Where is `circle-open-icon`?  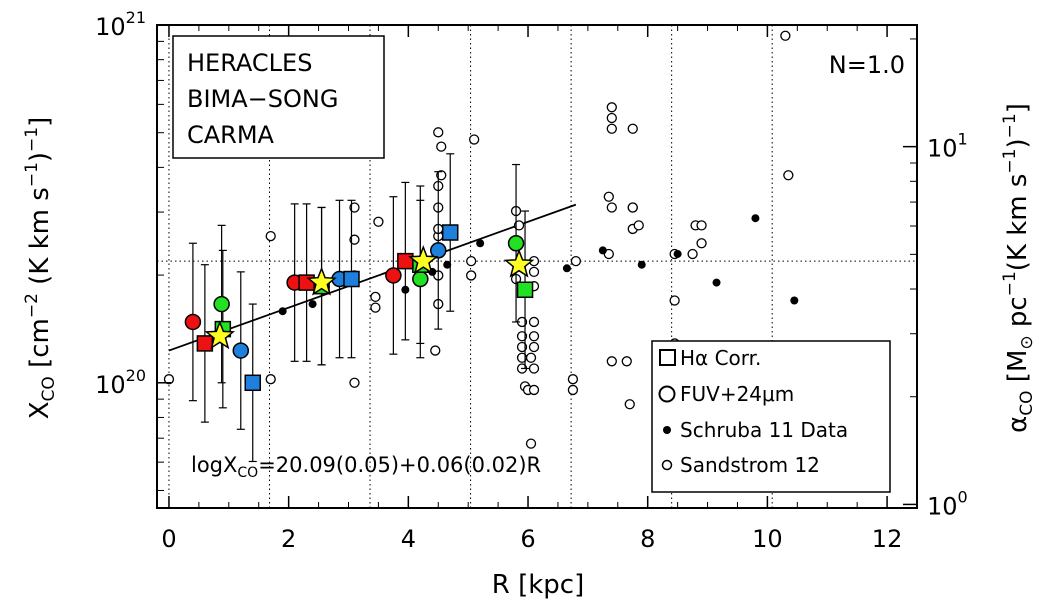 circle-open-icon is located at coordinates (667, 394).